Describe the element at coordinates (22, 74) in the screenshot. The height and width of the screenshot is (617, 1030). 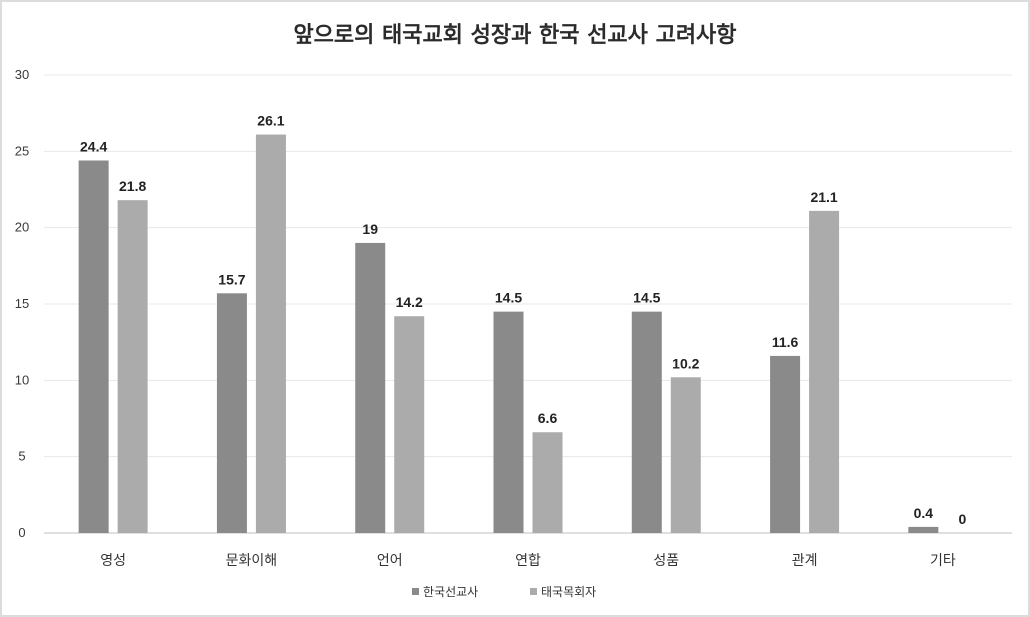
I see `y-tick-label: 30` at that location.